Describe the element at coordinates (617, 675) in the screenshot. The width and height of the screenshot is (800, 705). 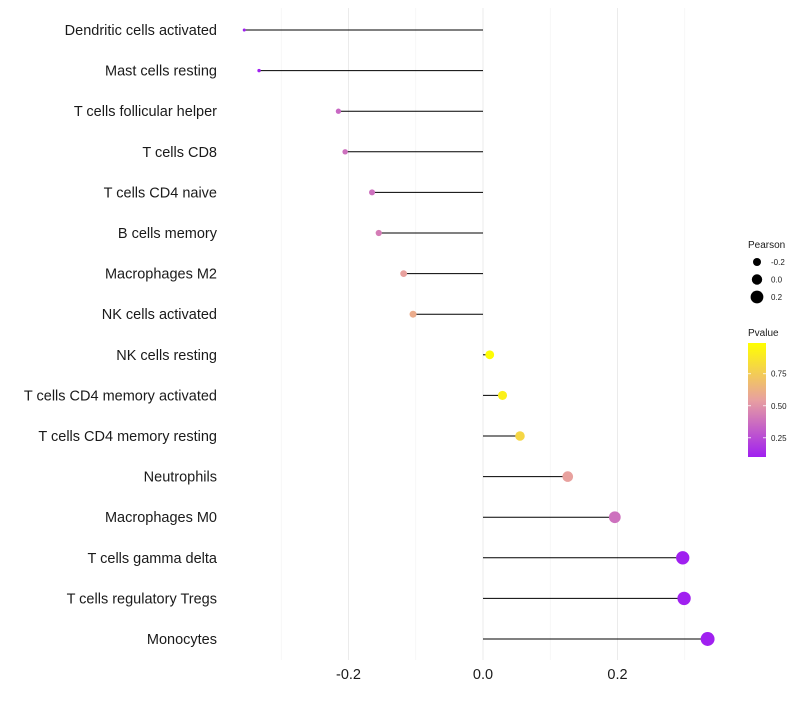
I see `x-tick-label: 0.2` at that location.